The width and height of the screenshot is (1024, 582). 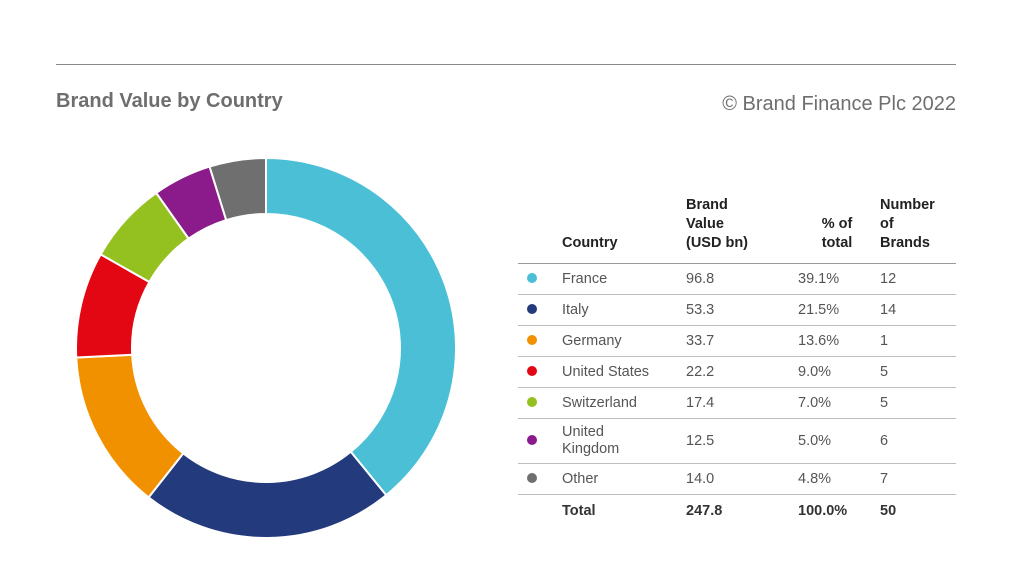 I want to click on header-brand-value-line: Value, so click(x=705, y=224).